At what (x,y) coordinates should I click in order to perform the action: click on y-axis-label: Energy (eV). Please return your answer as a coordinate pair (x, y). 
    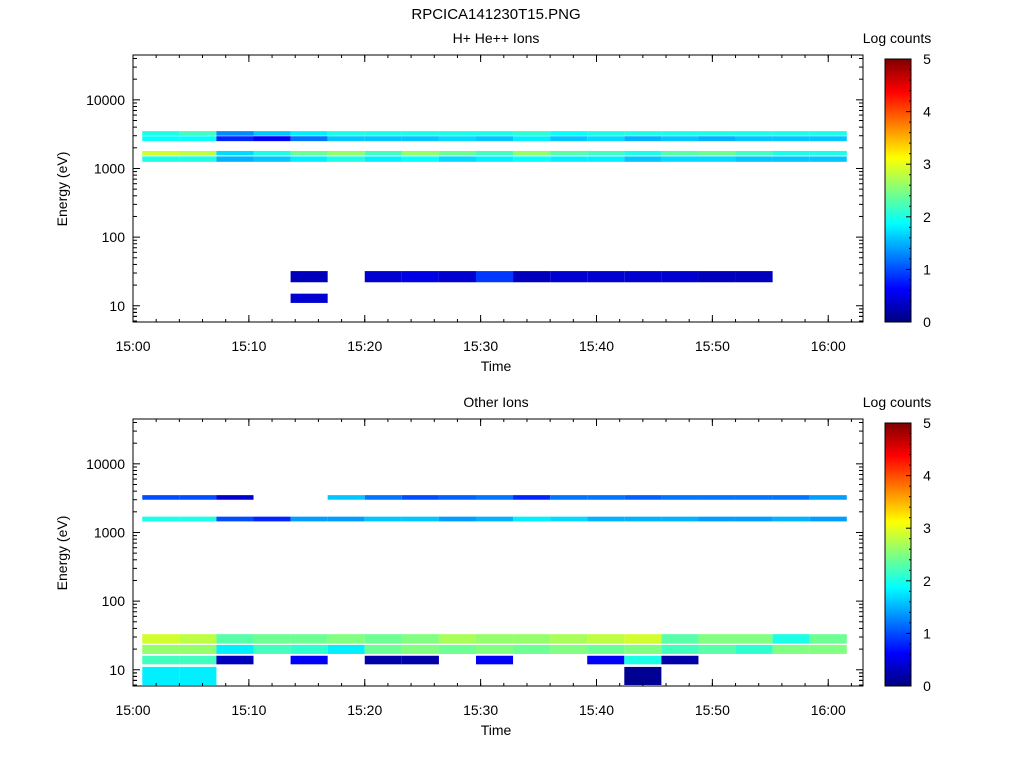
    Looking at the image, I should click on (62, 553).